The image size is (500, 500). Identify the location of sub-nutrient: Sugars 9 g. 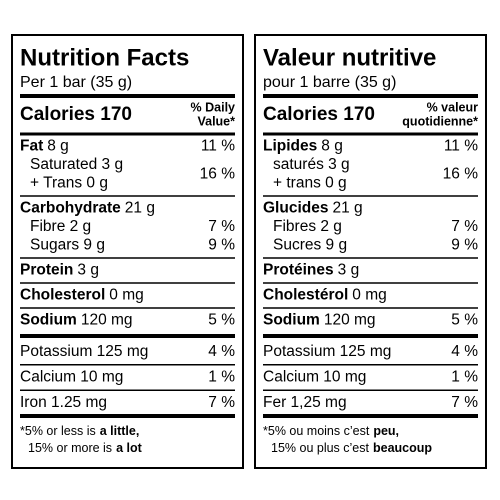
(67, 245).